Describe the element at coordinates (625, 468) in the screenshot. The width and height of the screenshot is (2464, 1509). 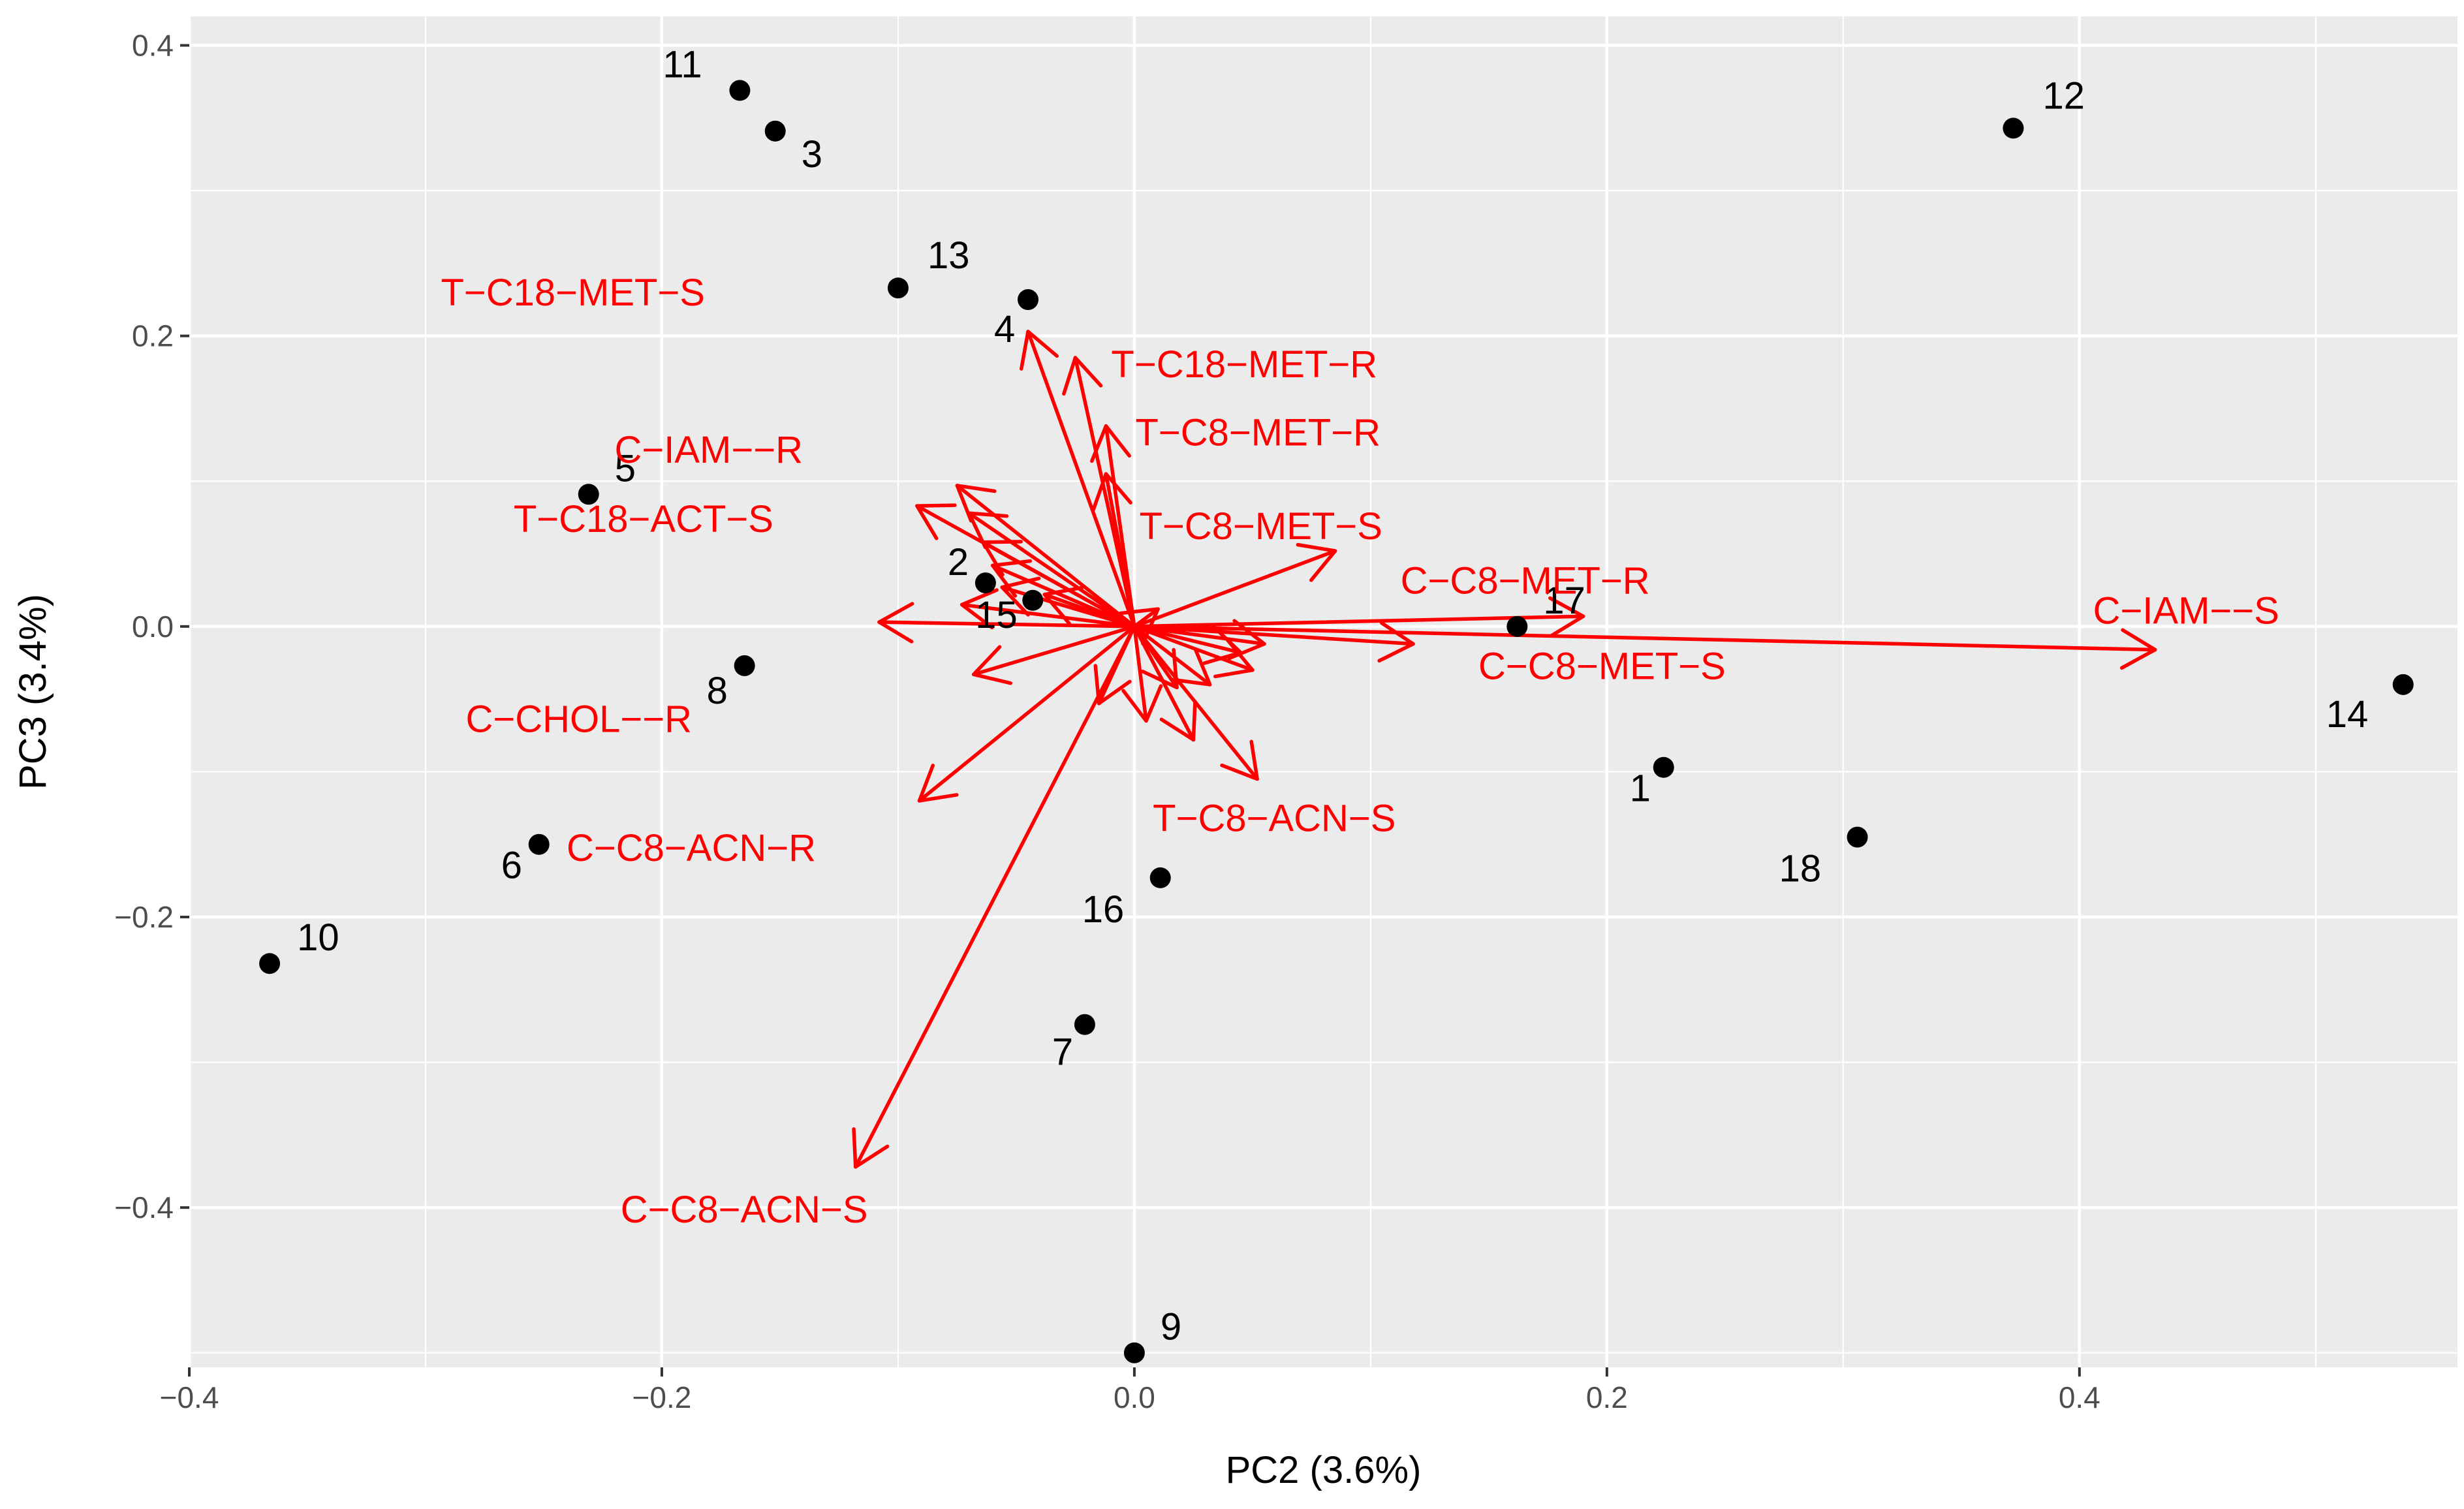
I see `score-point-label: 5` at that location.